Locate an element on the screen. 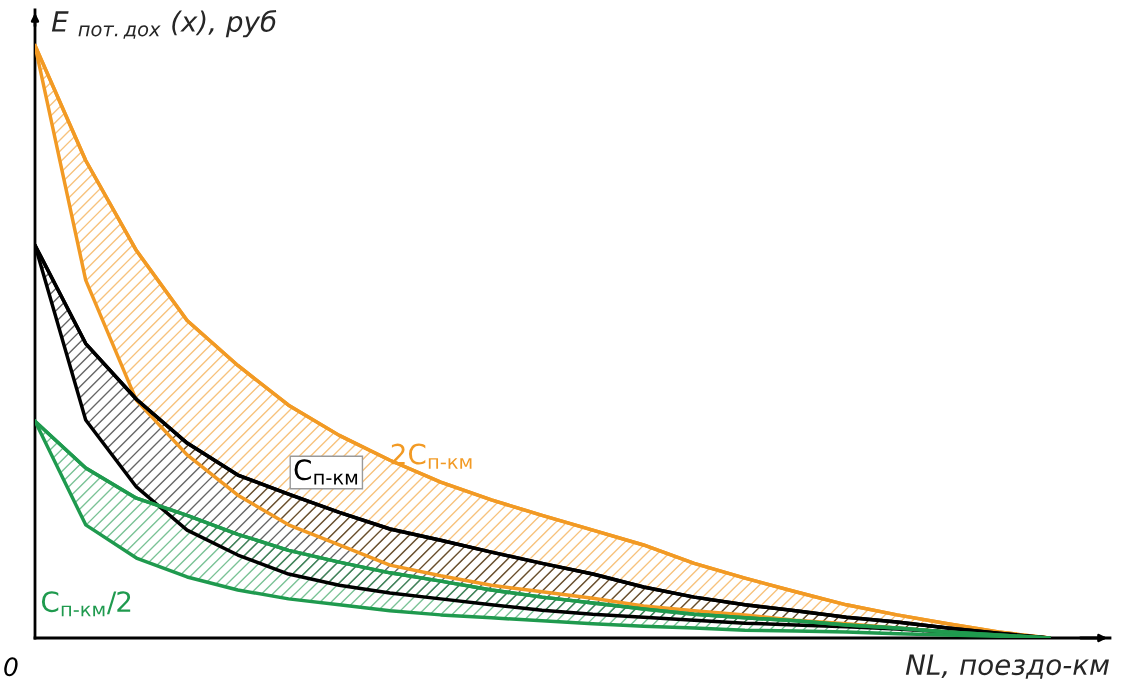 The width and height of the screenshot is (1147, 688). annotation: C$_{п-км}$/2 is located at coordinates (86, 604).